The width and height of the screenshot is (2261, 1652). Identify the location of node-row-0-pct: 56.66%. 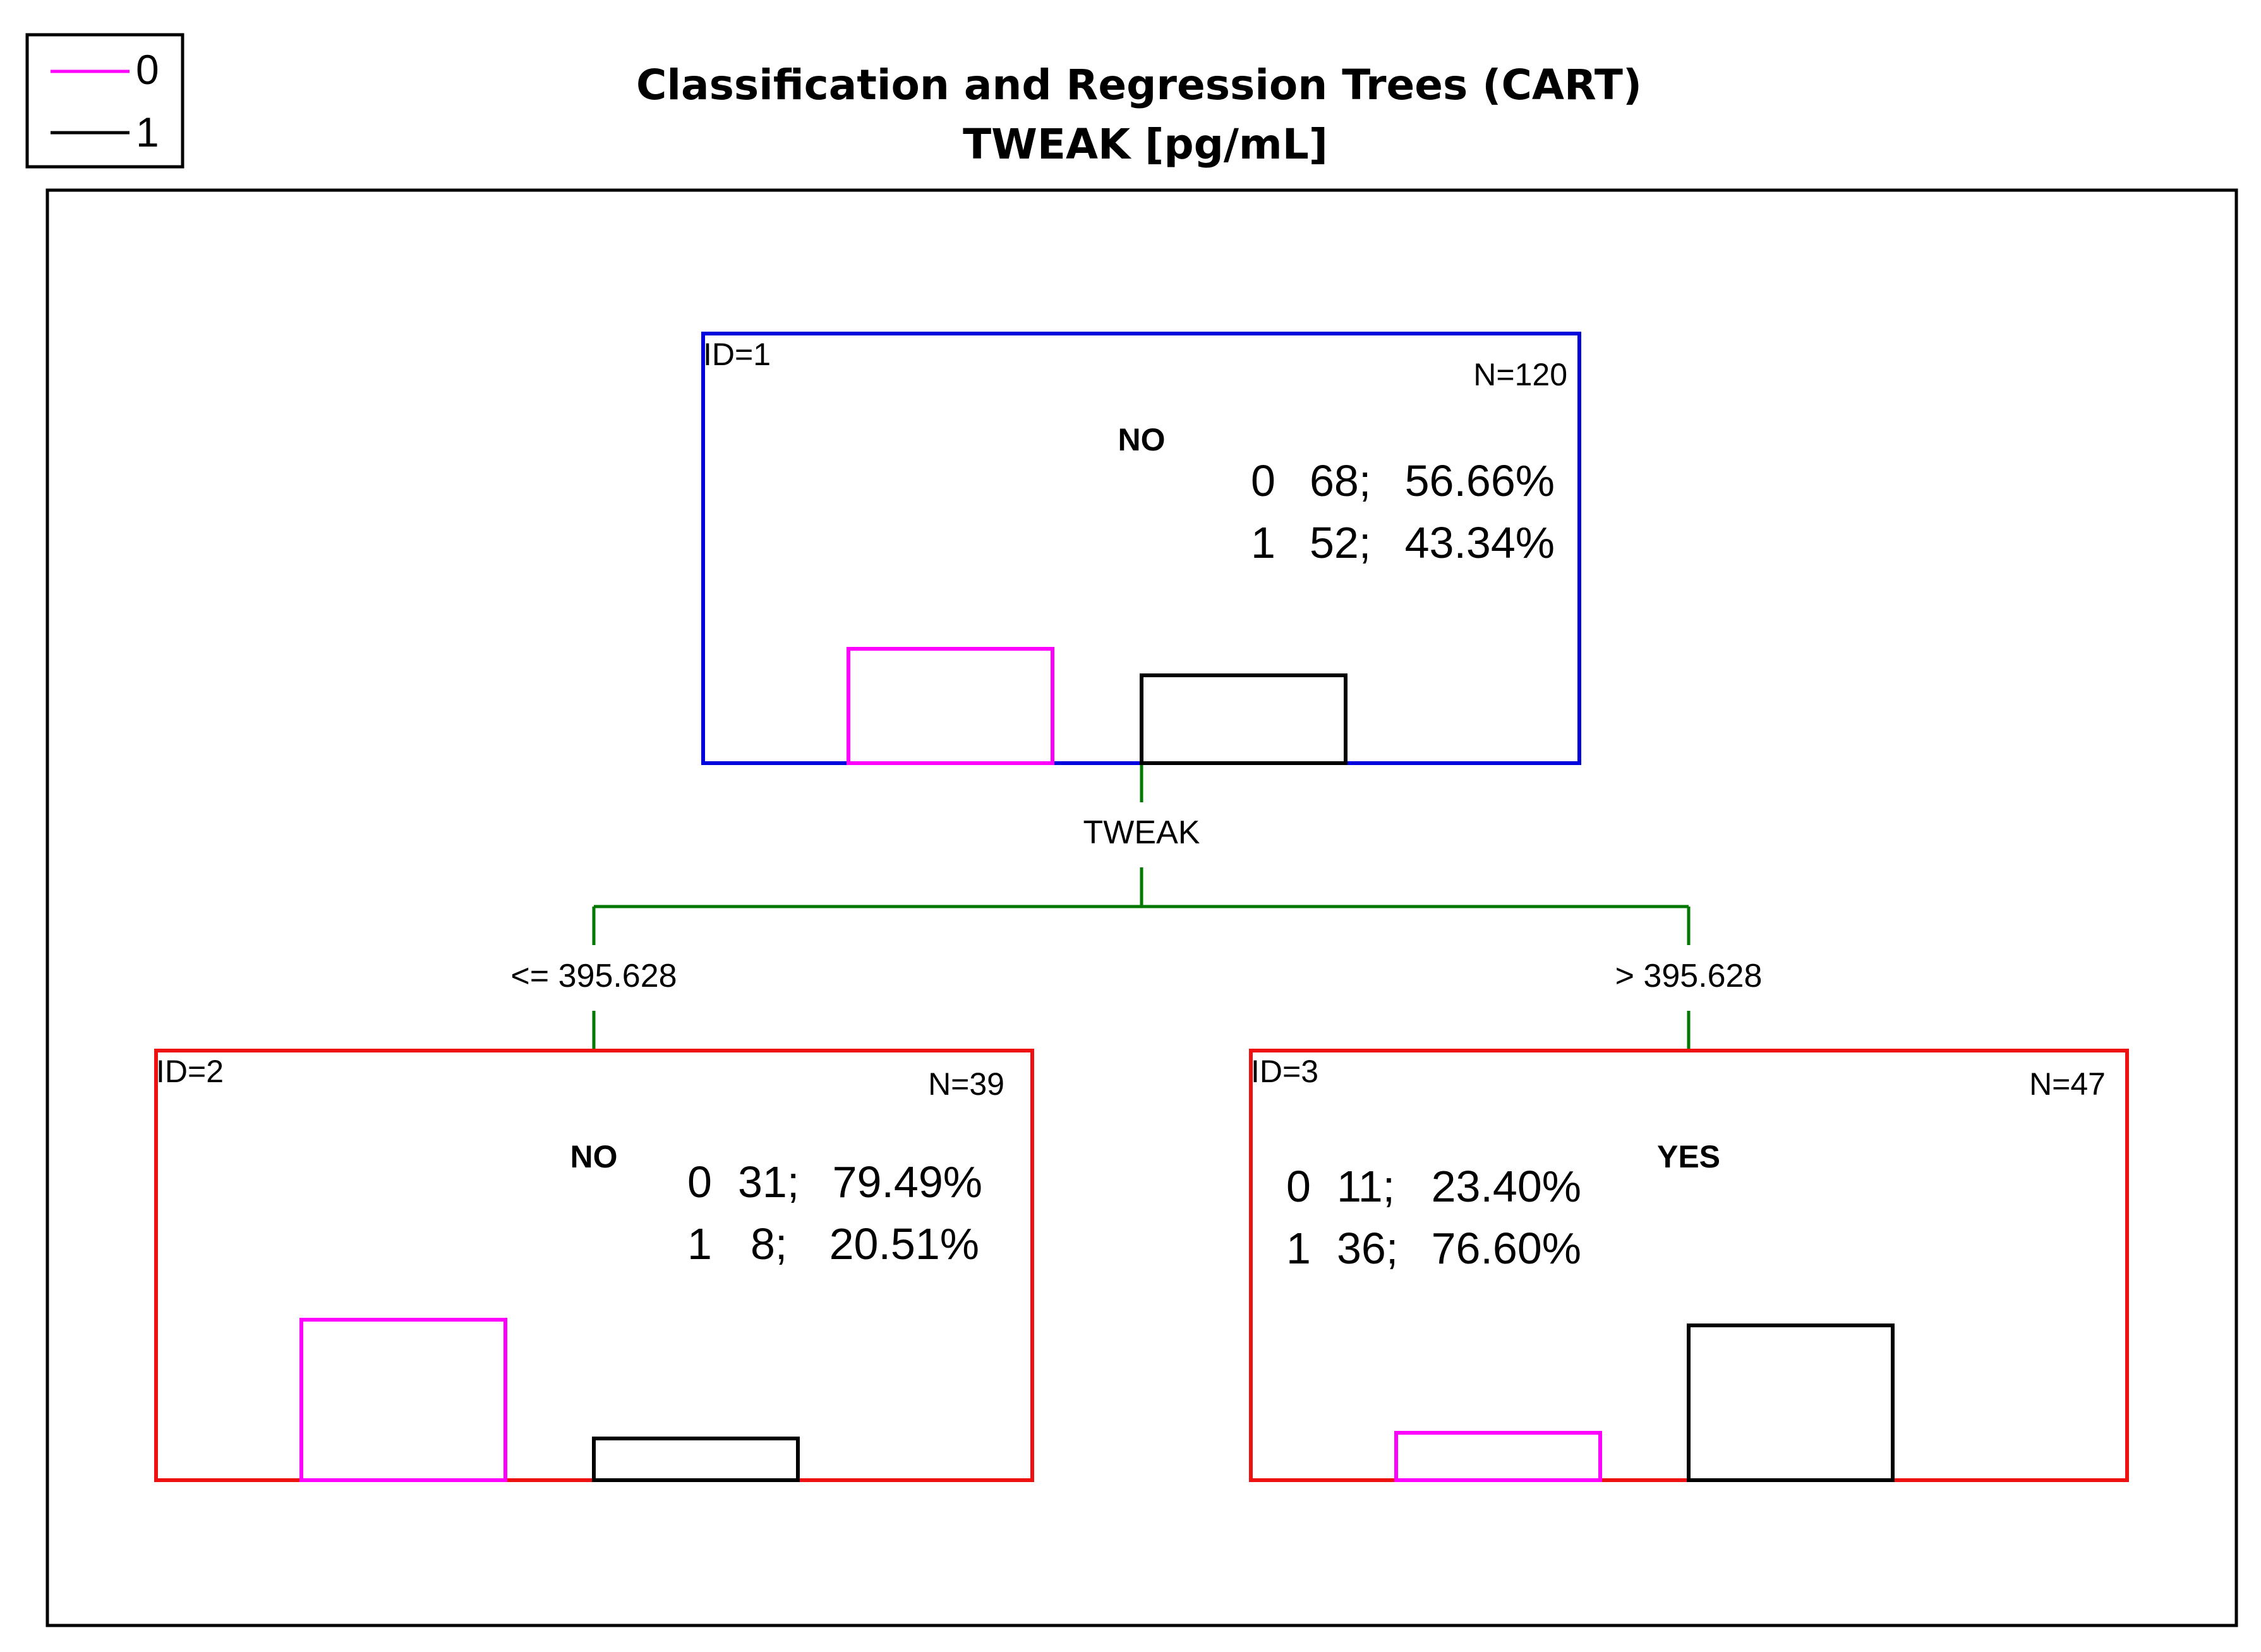
(1480, 480).